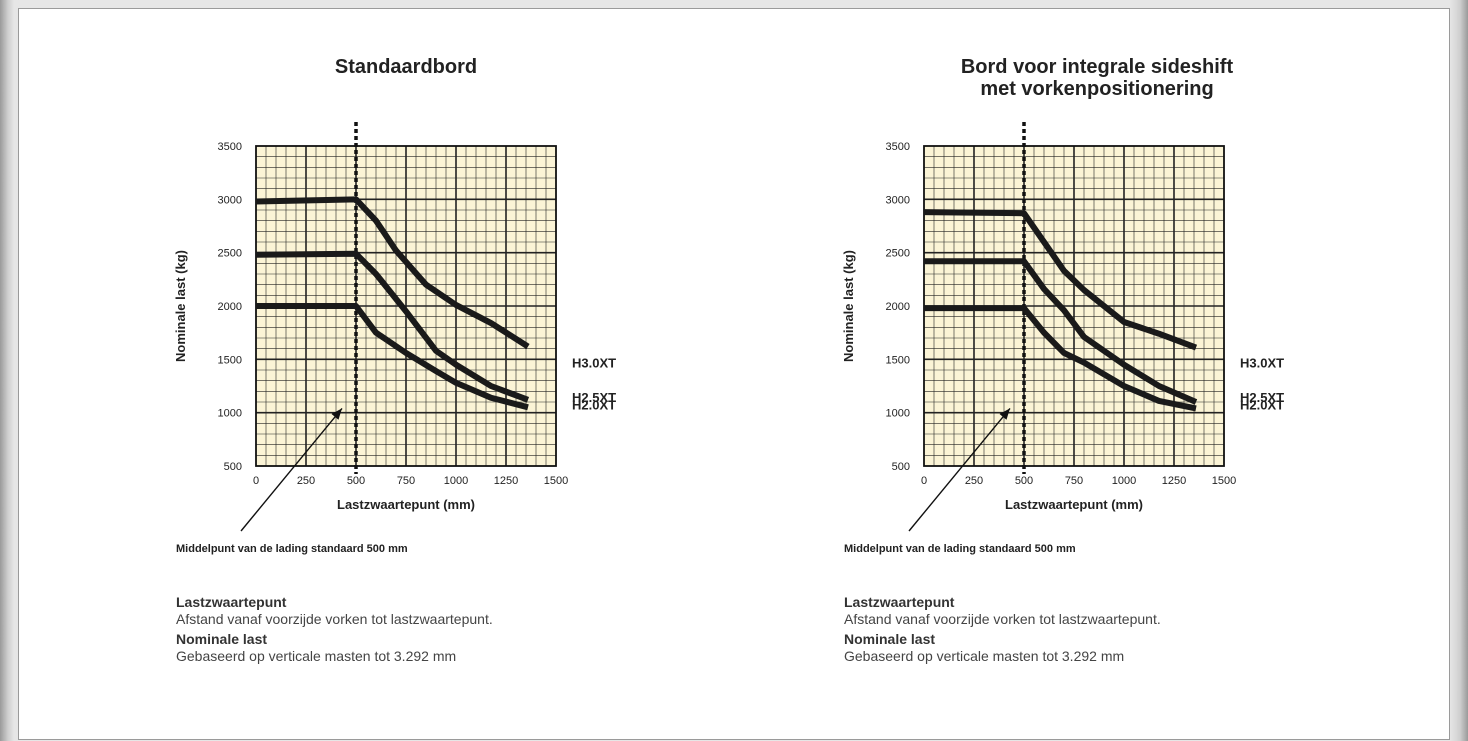  I want to click on chart-title: Standaardbord, so click(406, 67).